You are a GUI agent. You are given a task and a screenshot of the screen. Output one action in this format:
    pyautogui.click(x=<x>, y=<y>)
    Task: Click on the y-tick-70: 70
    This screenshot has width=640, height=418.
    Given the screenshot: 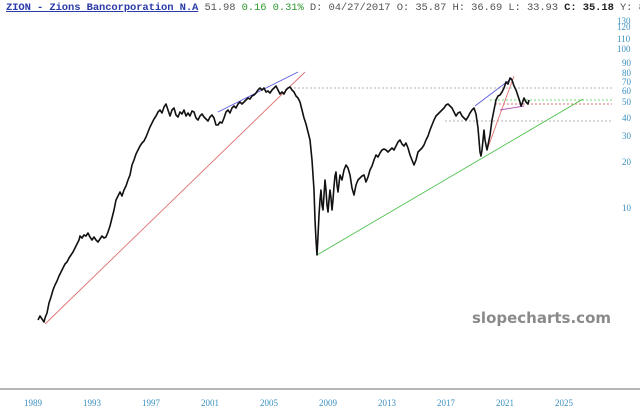 What is the action you would take?
    pyautogui.click(x=627, y=82)
    